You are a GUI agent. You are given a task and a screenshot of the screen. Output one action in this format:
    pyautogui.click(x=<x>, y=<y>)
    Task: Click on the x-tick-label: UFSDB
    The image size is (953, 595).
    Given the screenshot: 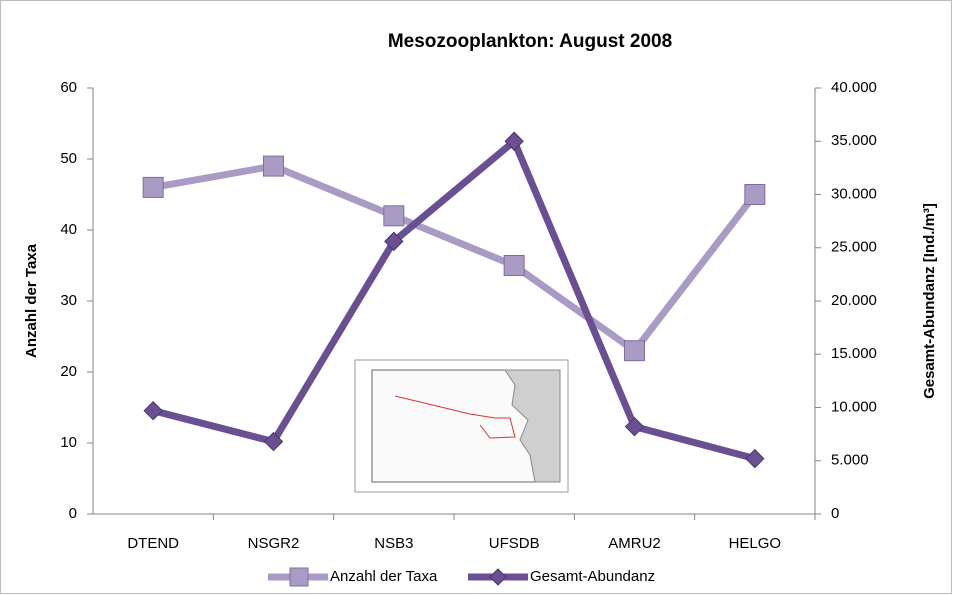 What is the action you would take?
    pyautogui.click(x=514, y=543)
    